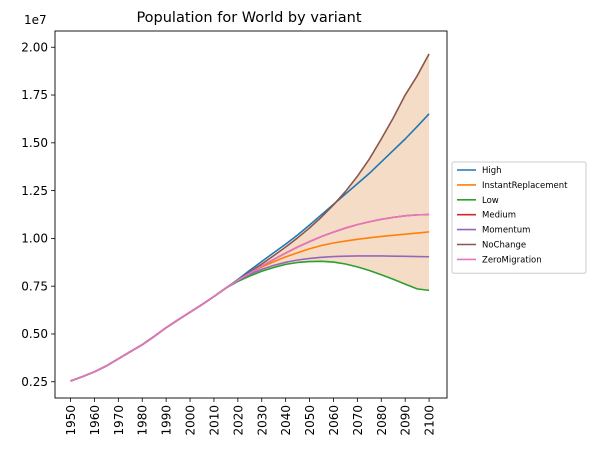 This screenshot has width=596, height=455. Describe the element at coordinates (504, 246) in the screenshot. I see `legend-label: NoChange` at that location.